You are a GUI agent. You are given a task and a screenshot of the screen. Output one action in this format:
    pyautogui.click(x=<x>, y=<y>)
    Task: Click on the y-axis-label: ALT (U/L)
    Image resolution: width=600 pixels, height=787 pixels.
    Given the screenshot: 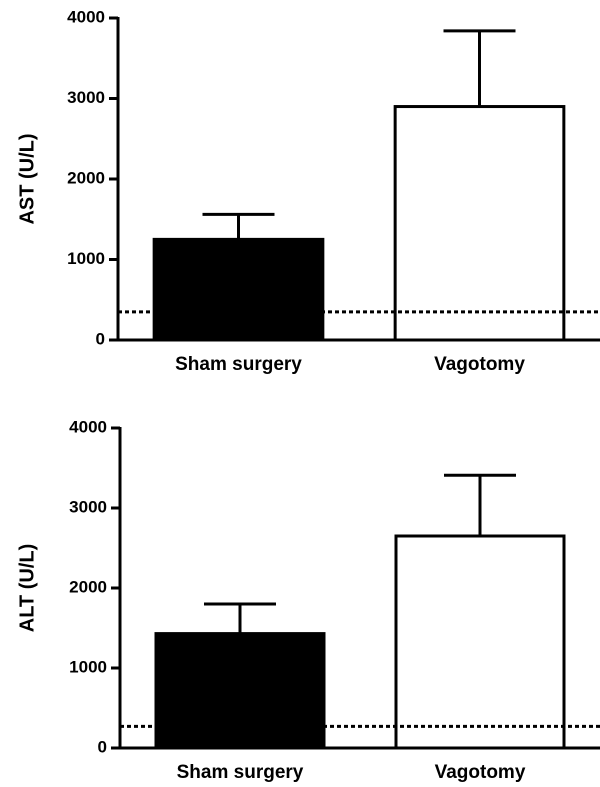 What is the action you would take?
    pyautogui.click(x=27, y=588)
    